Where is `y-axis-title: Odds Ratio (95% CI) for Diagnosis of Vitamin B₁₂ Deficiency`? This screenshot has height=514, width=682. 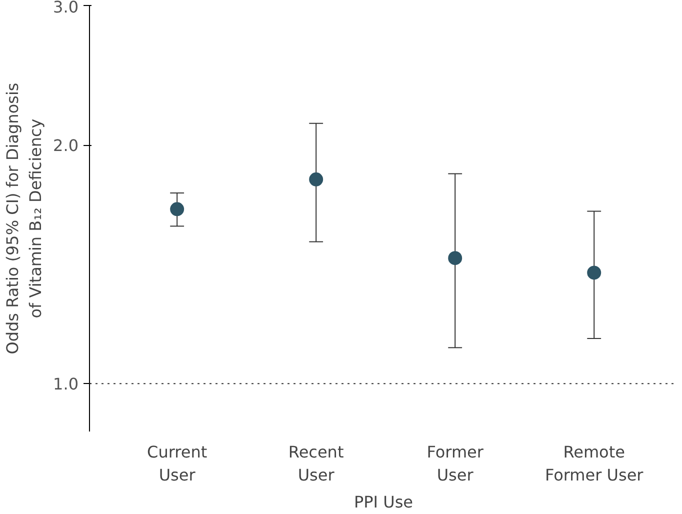
y-axis-title: Odds Ratio (95% CI) for Diagnosis of Vitamin B₁₂ Deficiency is located at coordinates (24, 218).